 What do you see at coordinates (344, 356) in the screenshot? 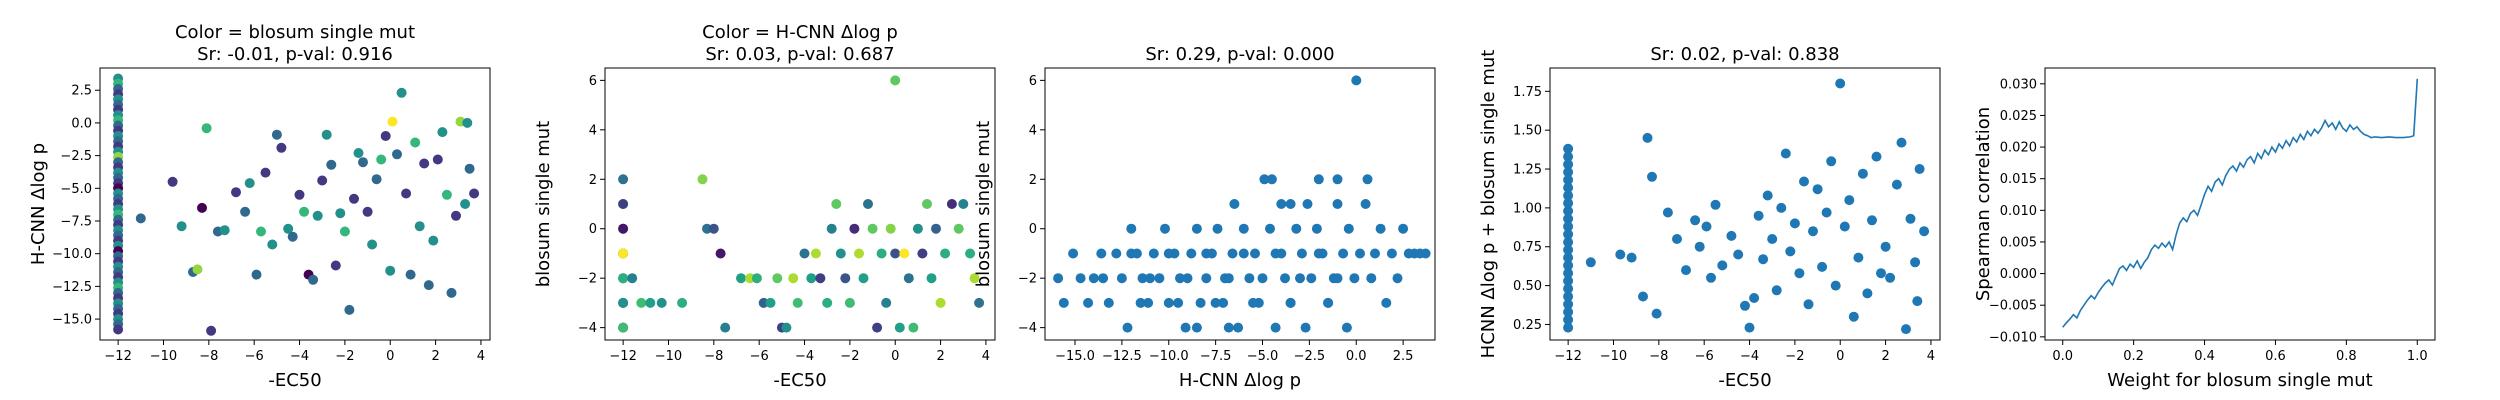
I see `x-tick-label: −2` at bounding box center [344, 356].